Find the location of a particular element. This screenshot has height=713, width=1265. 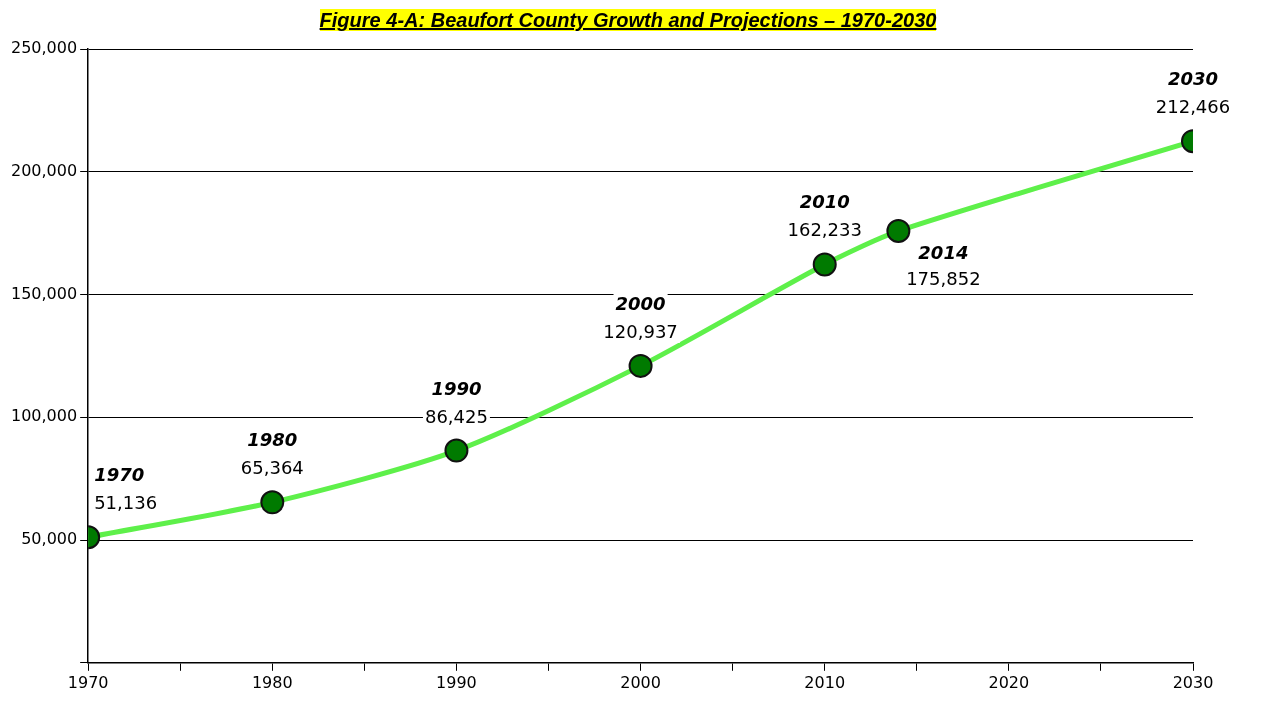

data-label: 65,364 is located at coordinates (272, 468).